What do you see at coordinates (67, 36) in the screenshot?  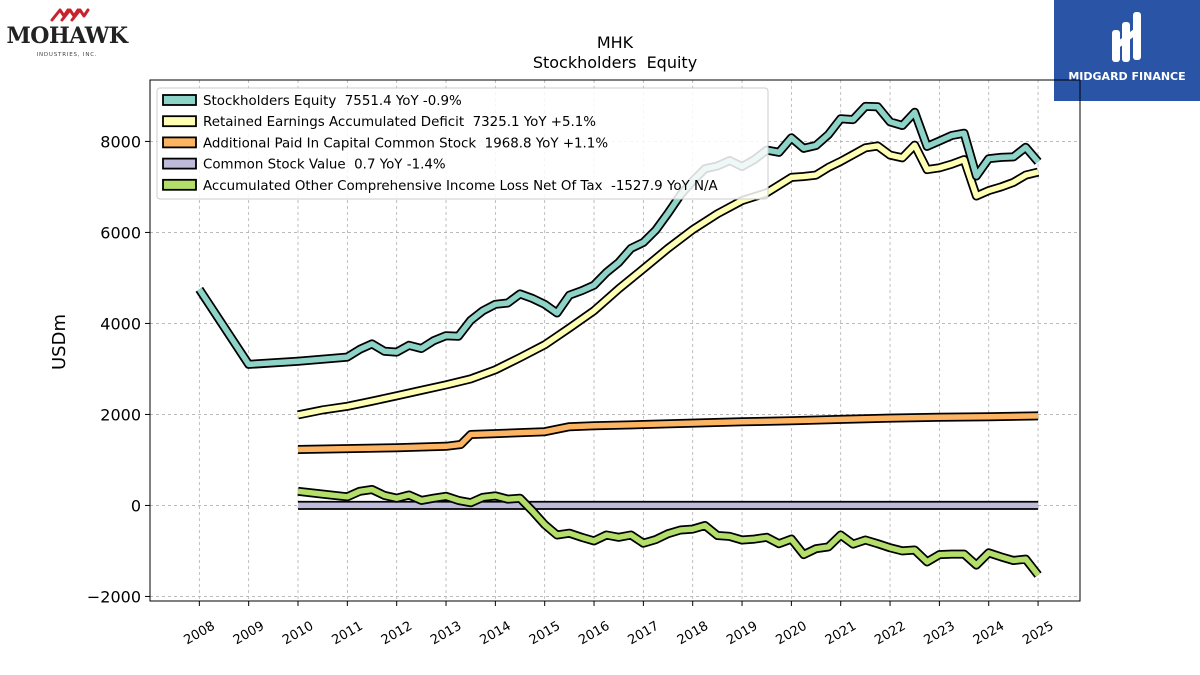 I see `mohawk-wordmark: MOHAWK` at bounding box center [67, 36].